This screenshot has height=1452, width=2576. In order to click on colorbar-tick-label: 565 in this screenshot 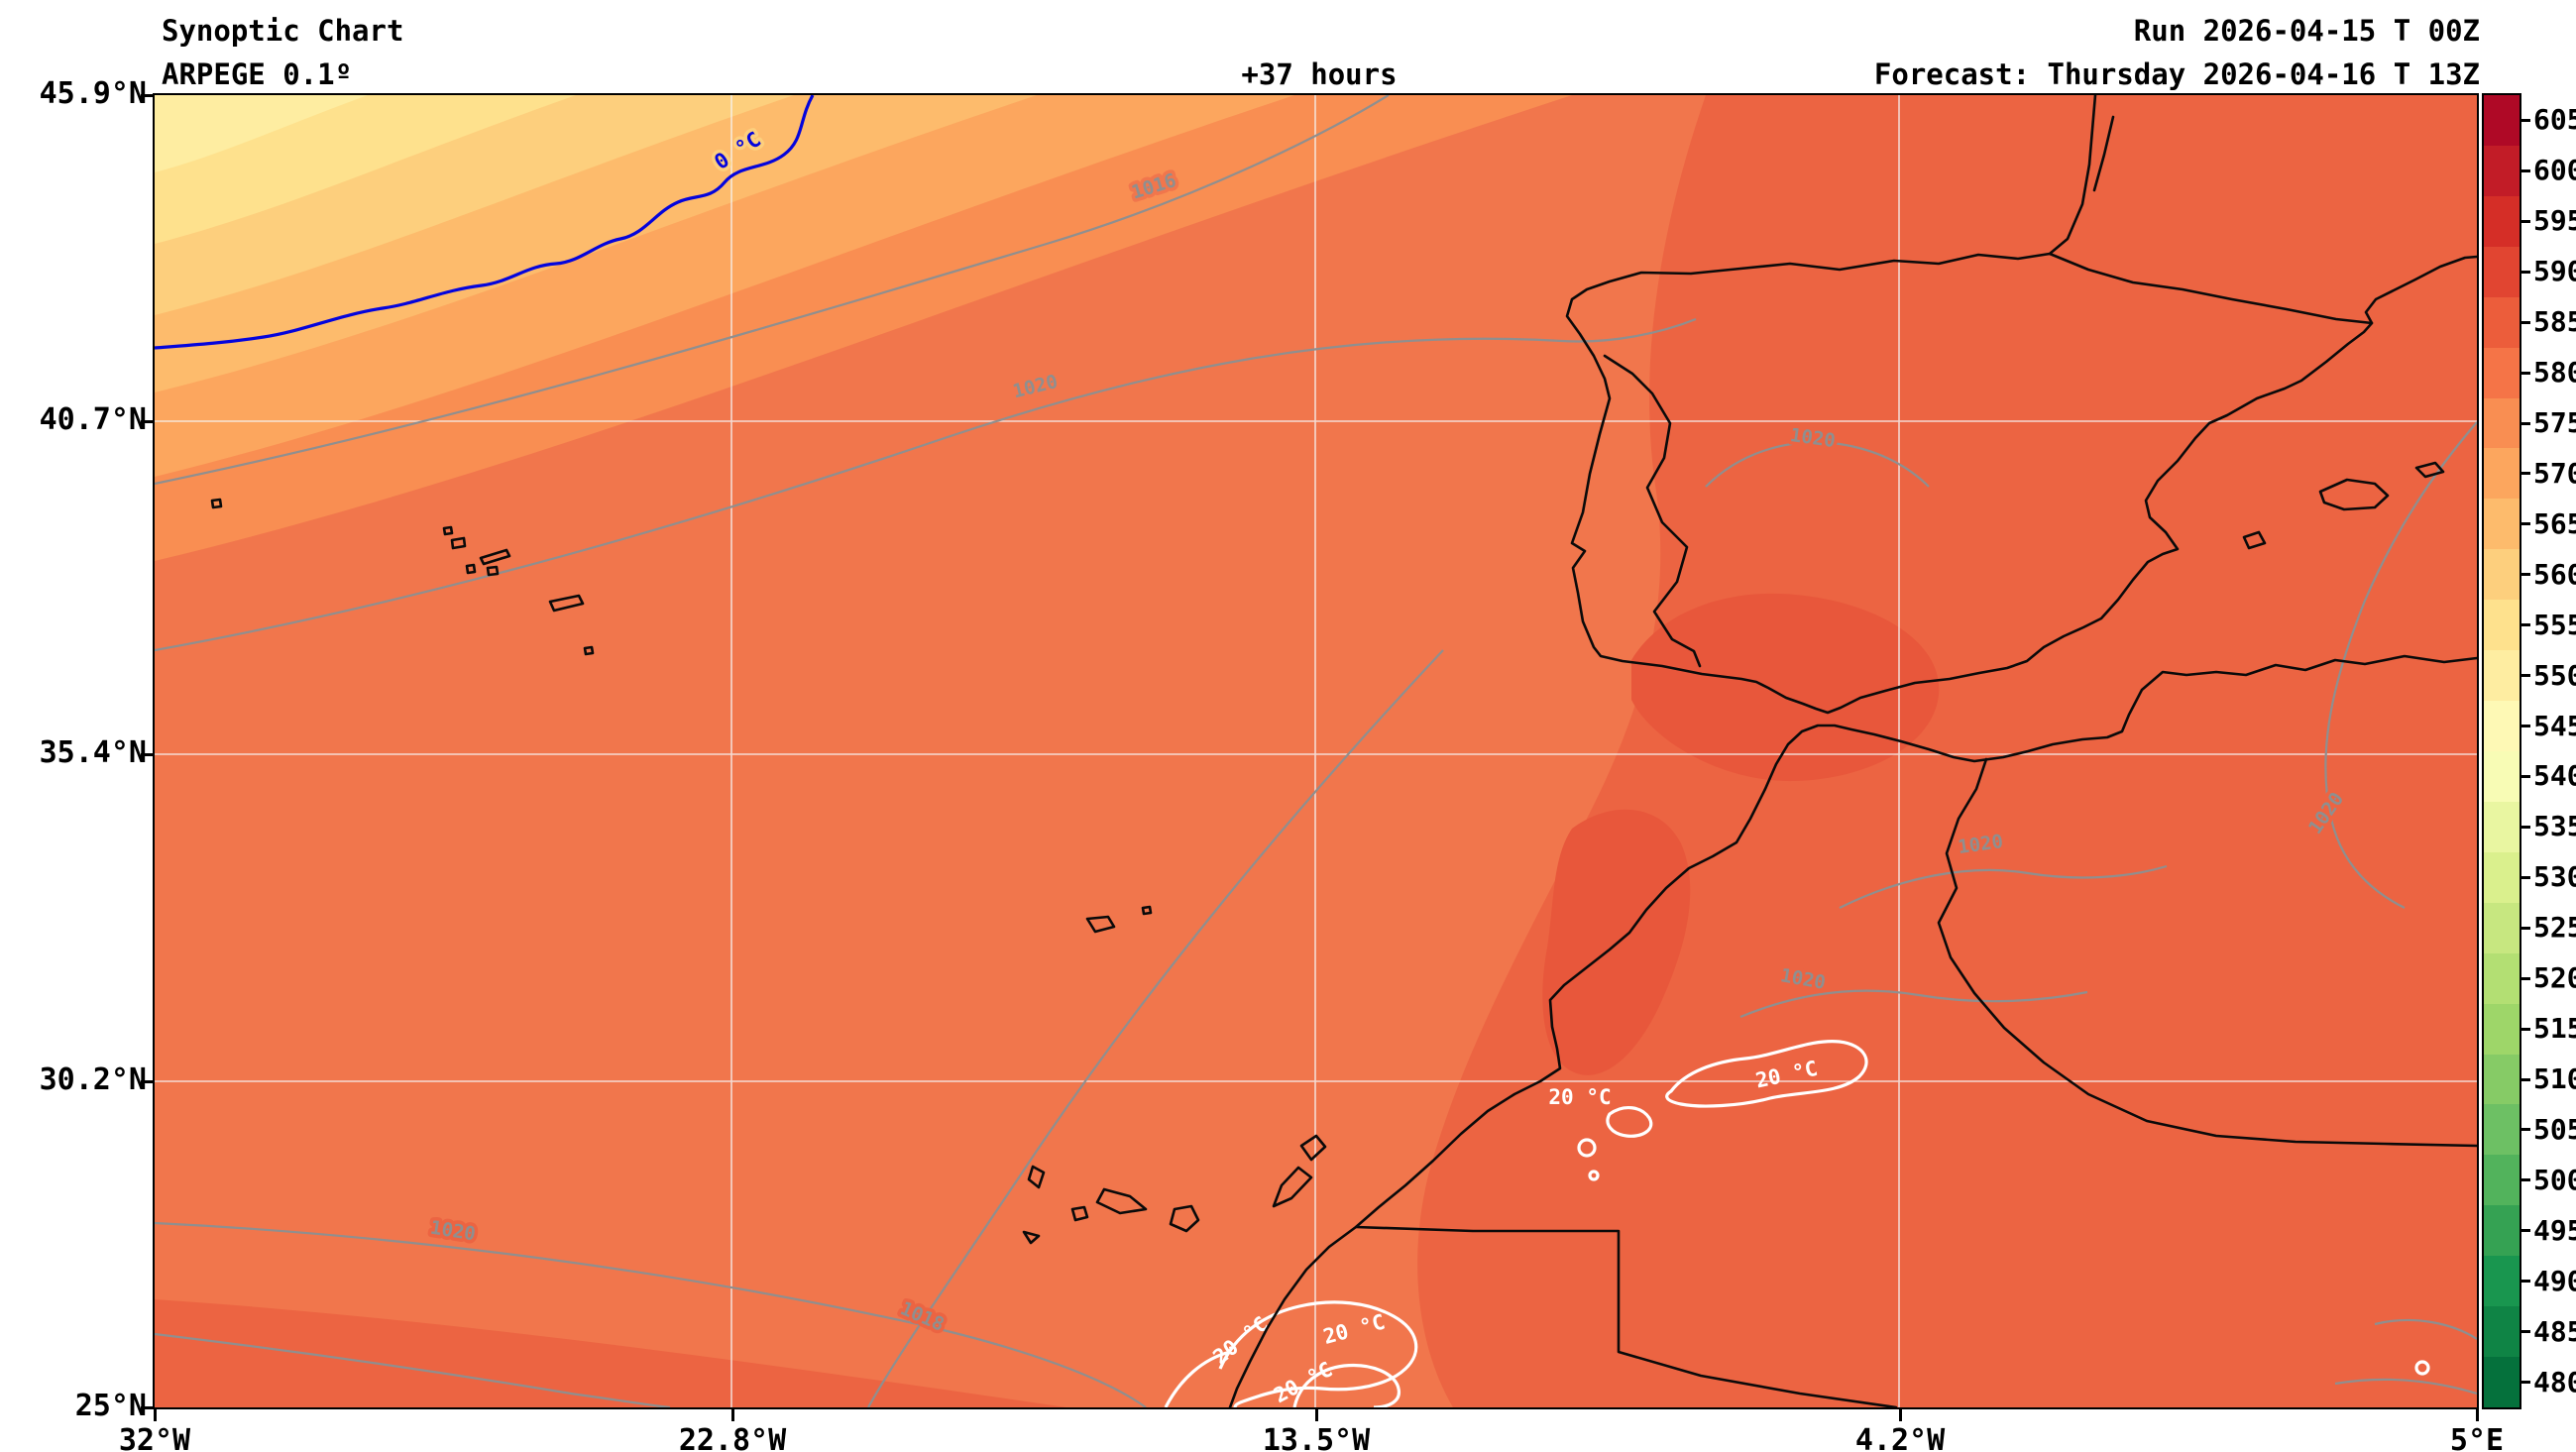, I will do `click(2554, 523)`.